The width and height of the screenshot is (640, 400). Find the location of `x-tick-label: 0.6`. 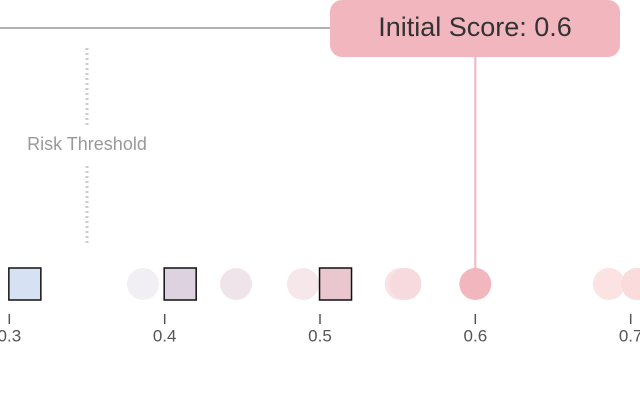

x-tick-label: 0.6 is located at coordinates (476, 335).